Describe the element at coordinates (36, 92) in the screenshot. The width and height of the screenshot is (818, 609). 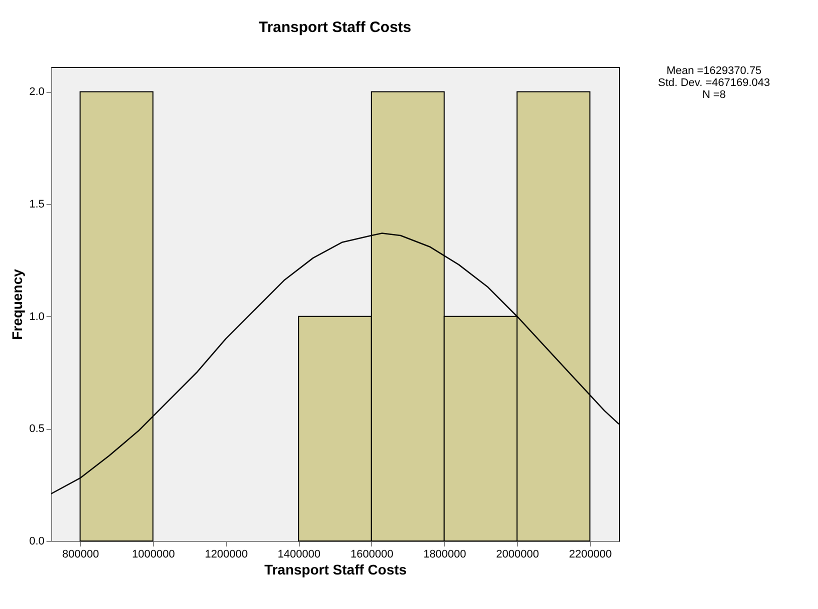
I see `y-tick-label: 2.0` at that location.